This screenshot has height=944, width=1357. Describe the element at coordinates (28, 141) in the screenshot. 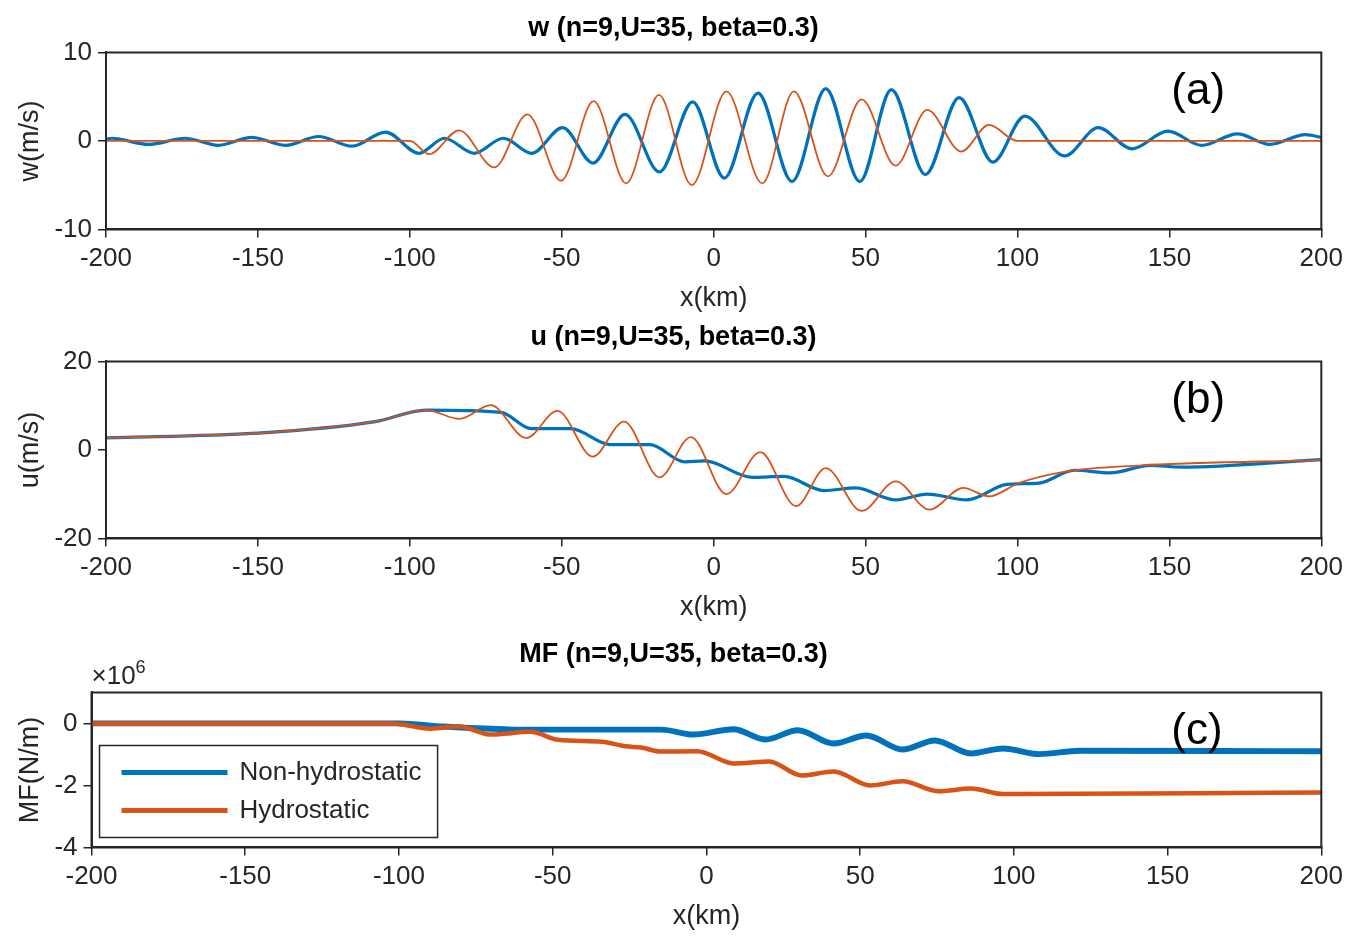

I see `y-axis-title: w(m/s)` at that location.